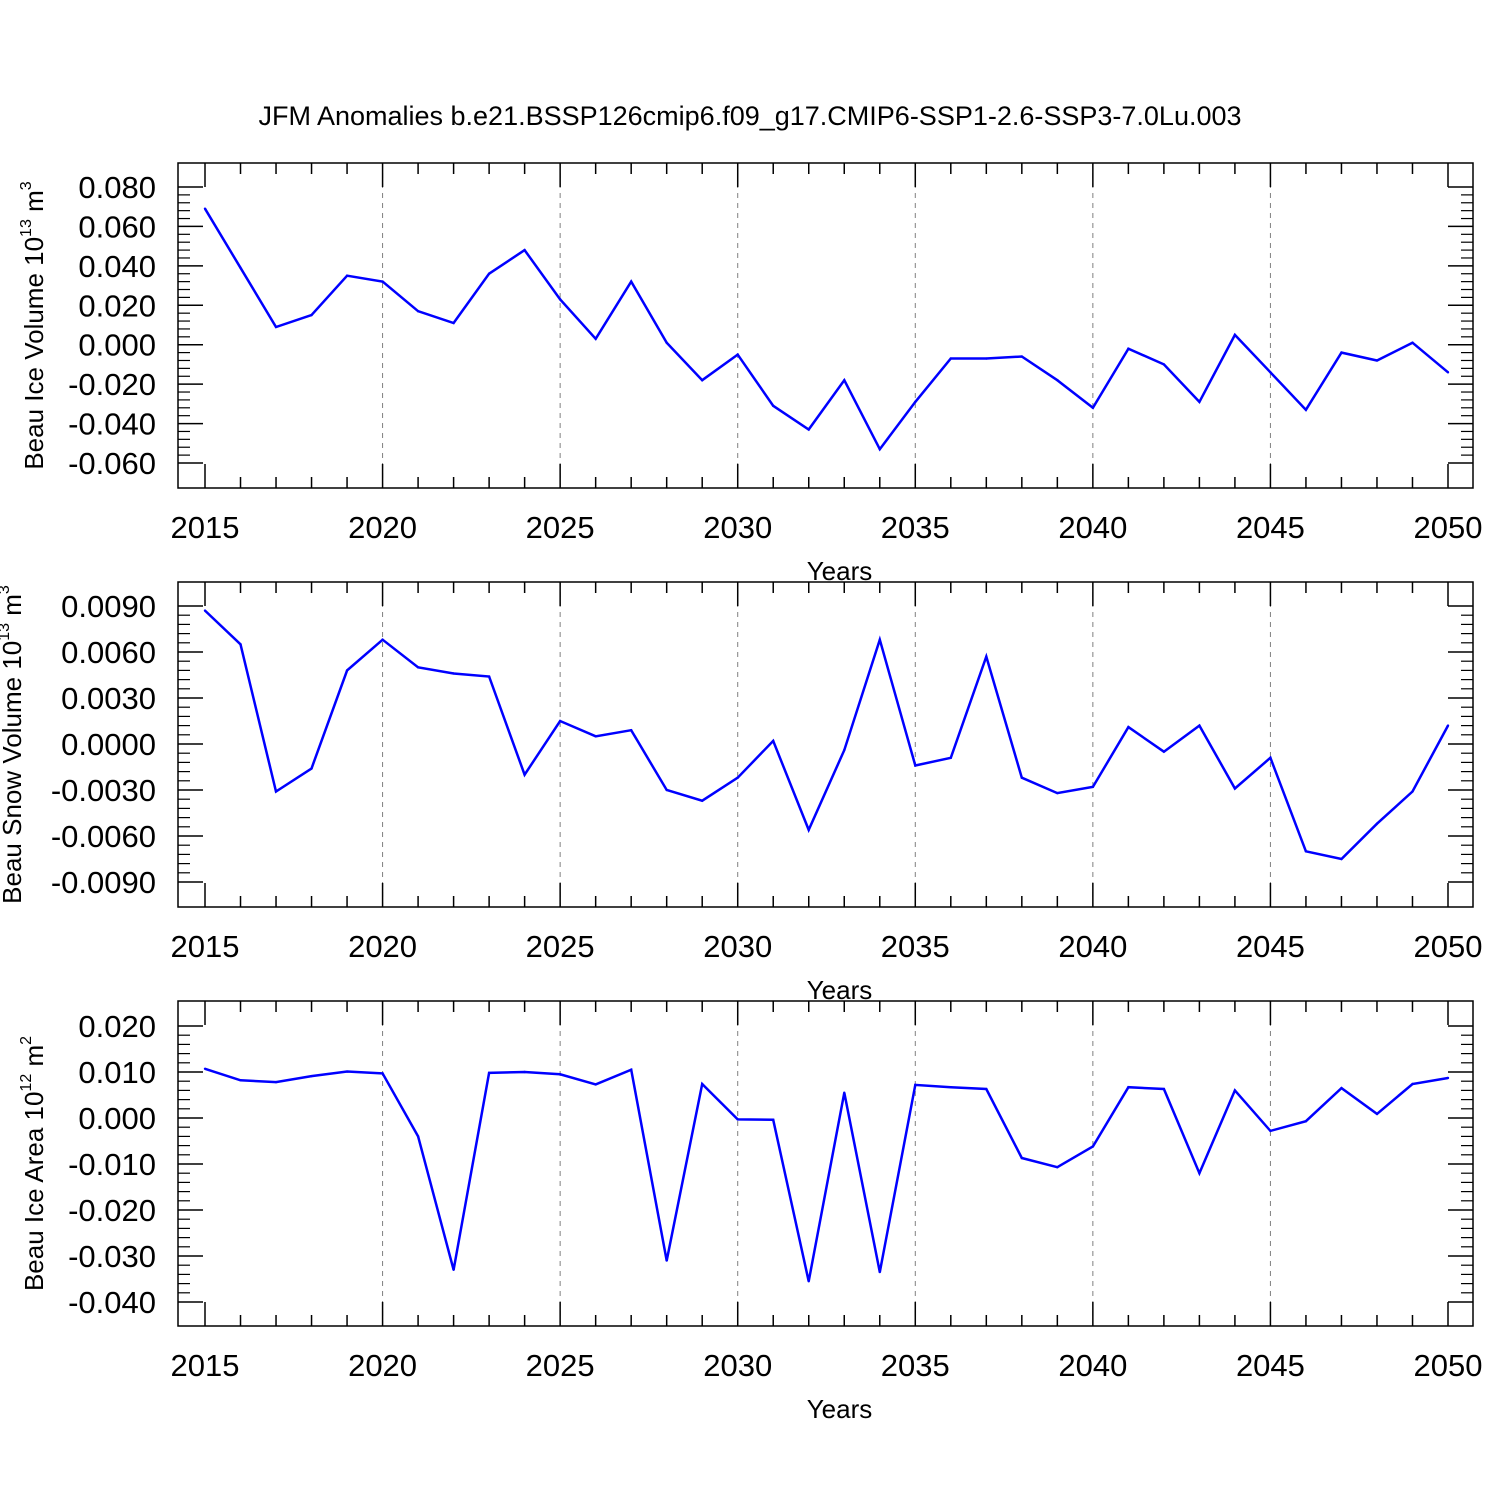 This screenshot has width=1500, height=1505. Describe the element at coordinates (13, 608) in the screenshot. I see `y-axis-title-part: m` at that location.